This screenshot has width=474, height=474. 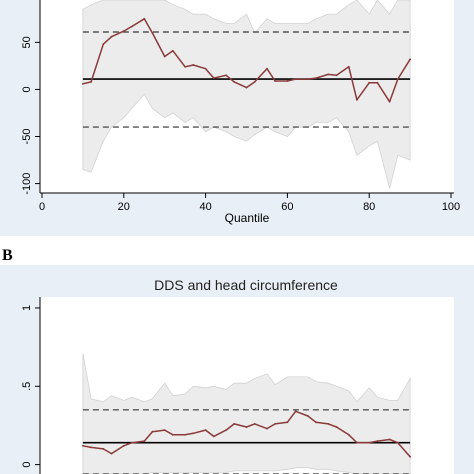 I want to click on panel-a-x-axis-label: Quantile, so click(x=247, y=218).